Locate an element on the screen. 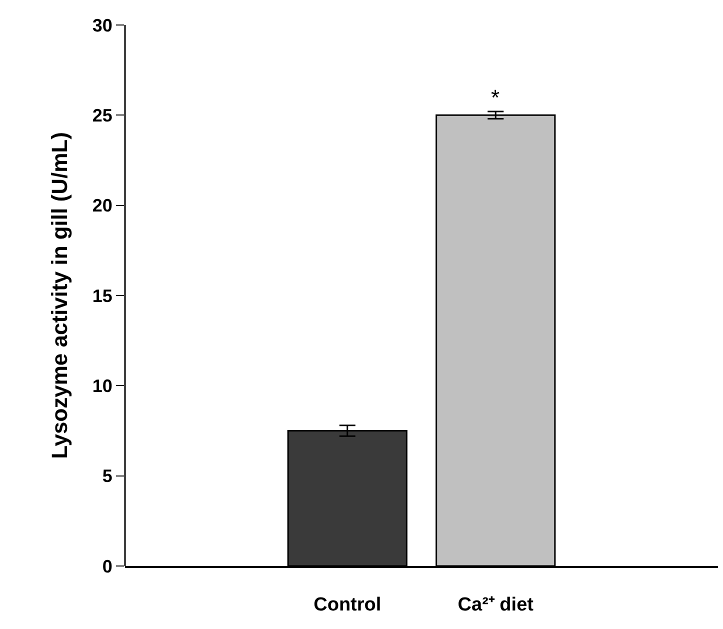  y-tick-label: 30 is located at coordinates (102, 25).